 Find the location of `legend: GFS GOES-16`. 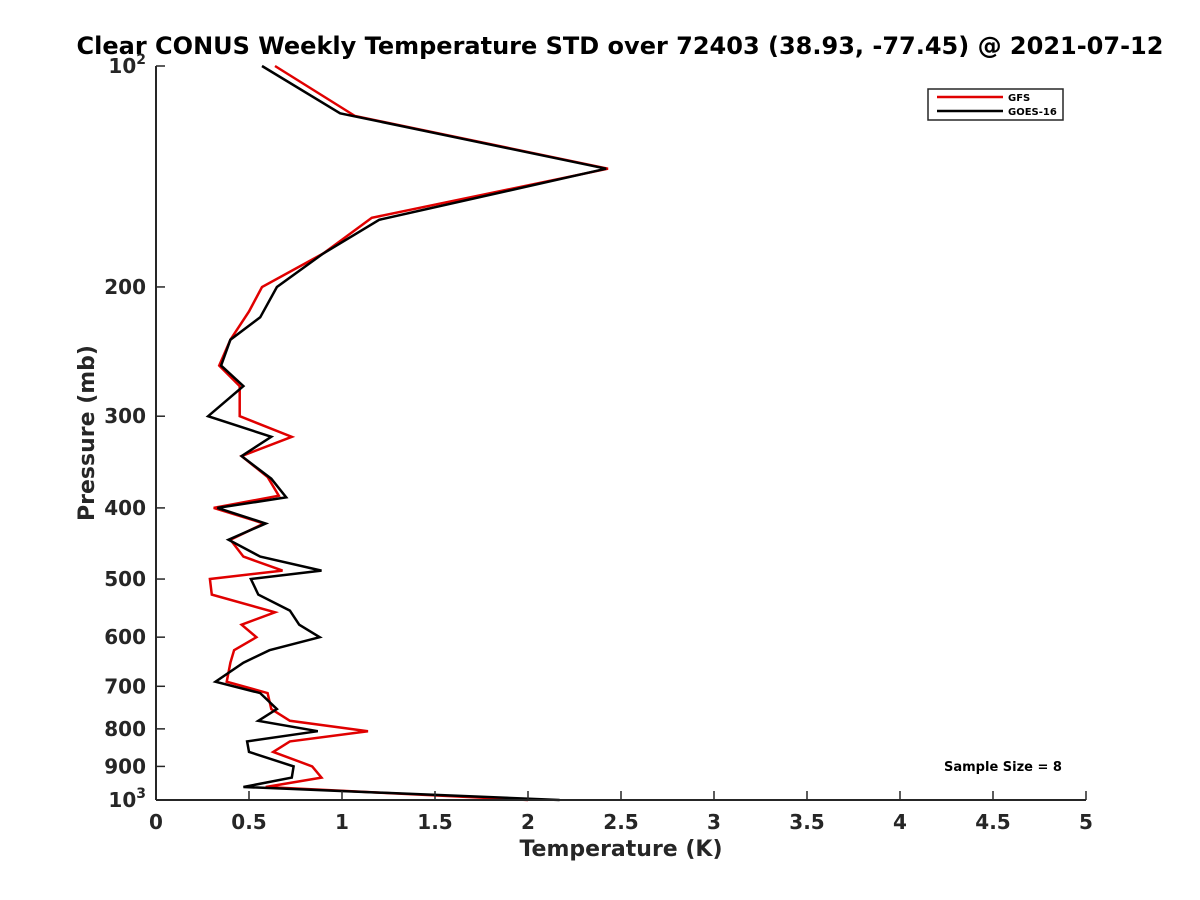

legend: GFS GOES-16 is located at coordinates (995, 104).